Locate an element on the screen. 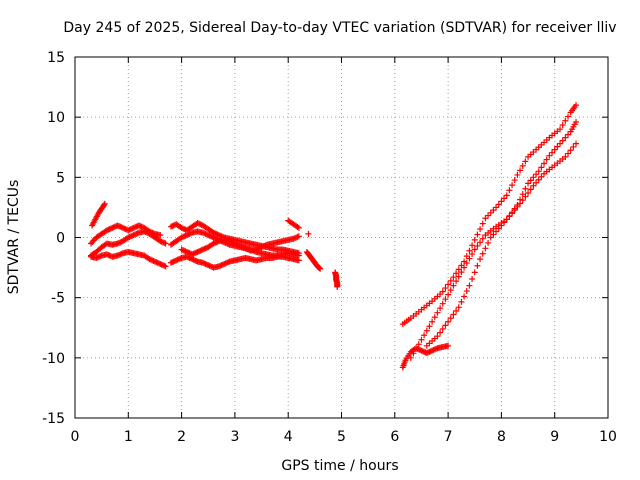  y-tick-label: 5 is located at coordinates (60, 178).